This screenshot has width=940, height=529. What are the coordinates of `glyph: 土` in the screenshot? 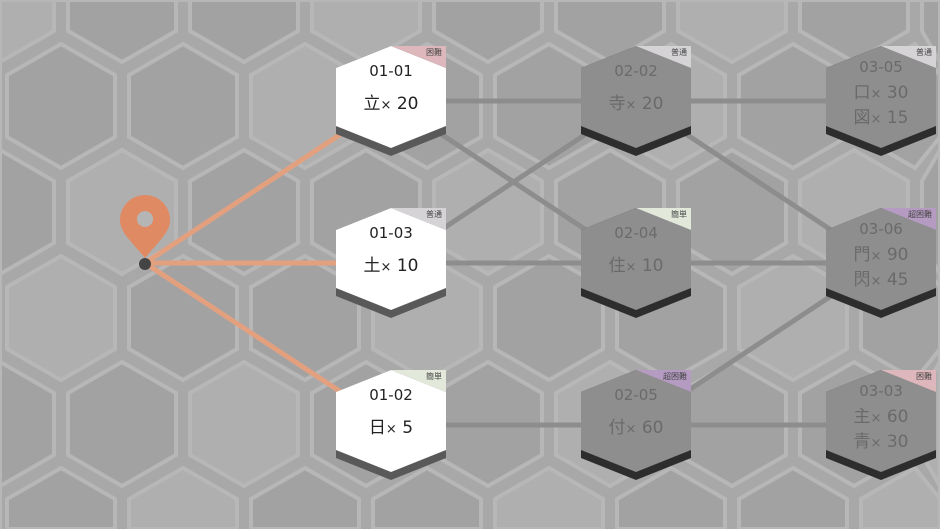 It's located at (372, 266).